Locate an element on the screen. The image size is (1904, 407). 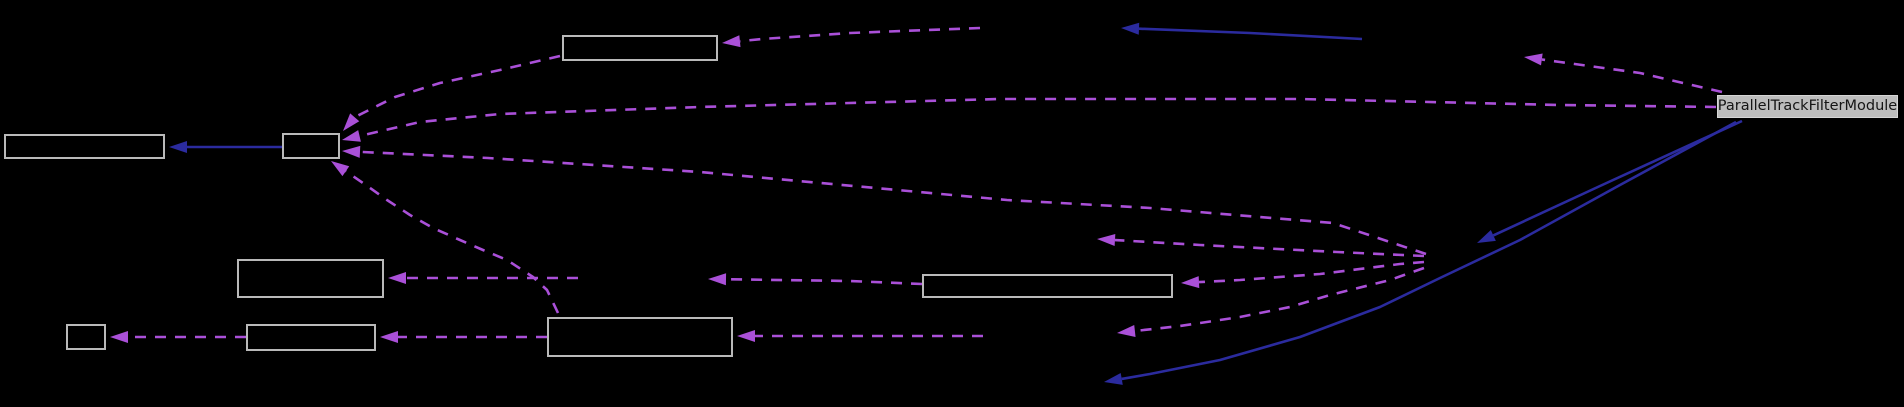
edge-bottom-center-to-small-left-bottom is located at coordinates (452, 242).